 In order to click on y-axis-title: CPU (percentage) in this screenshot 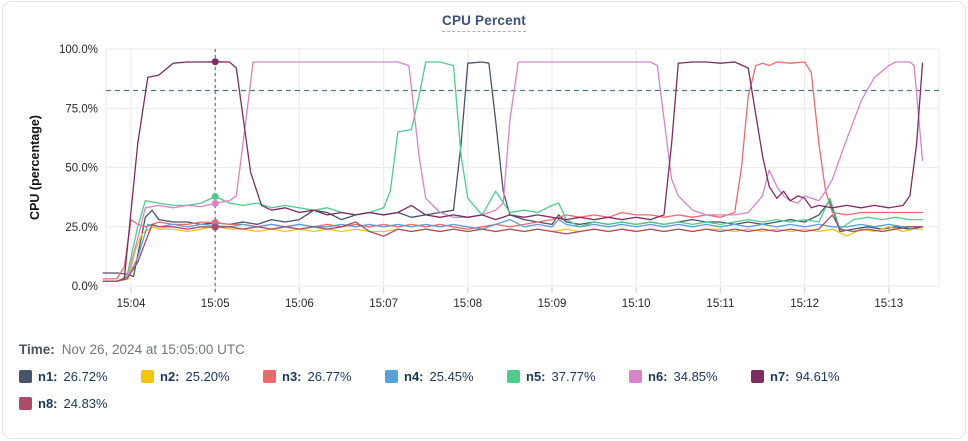, I will do `click(35, 167)`.